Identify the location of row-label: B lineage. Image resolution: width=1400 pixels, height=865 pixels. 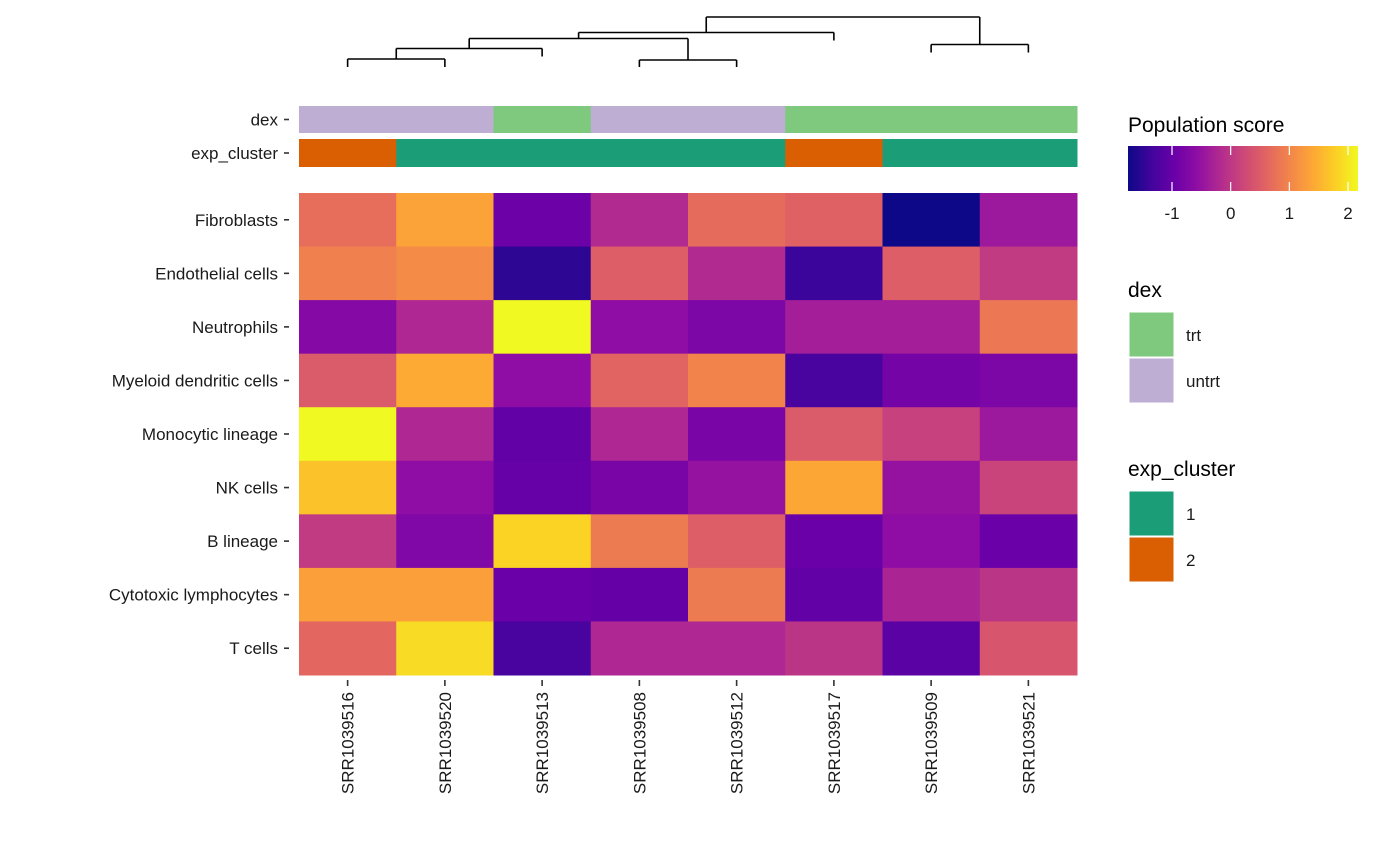
(242, 541).